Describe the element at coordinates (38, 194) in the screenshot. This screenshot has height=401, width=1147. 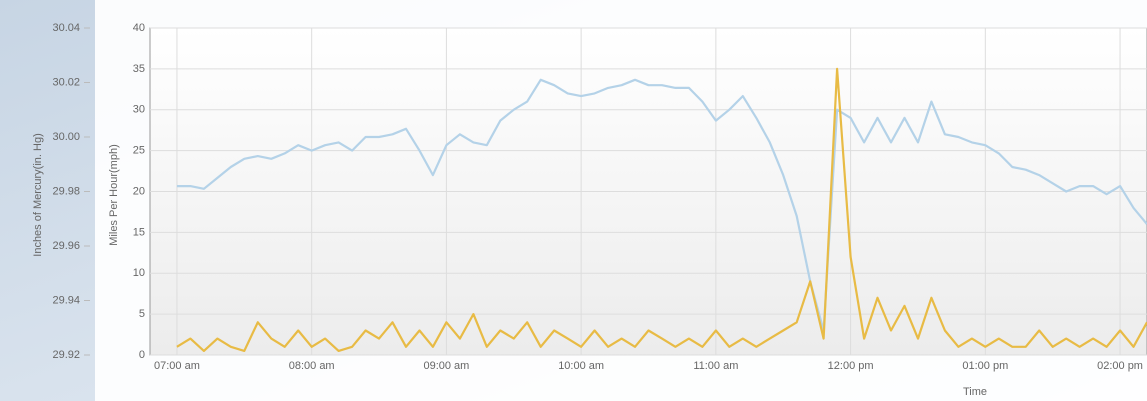
I see `y-axis-label: Inches of Mercury(in. Hg)` at that location.